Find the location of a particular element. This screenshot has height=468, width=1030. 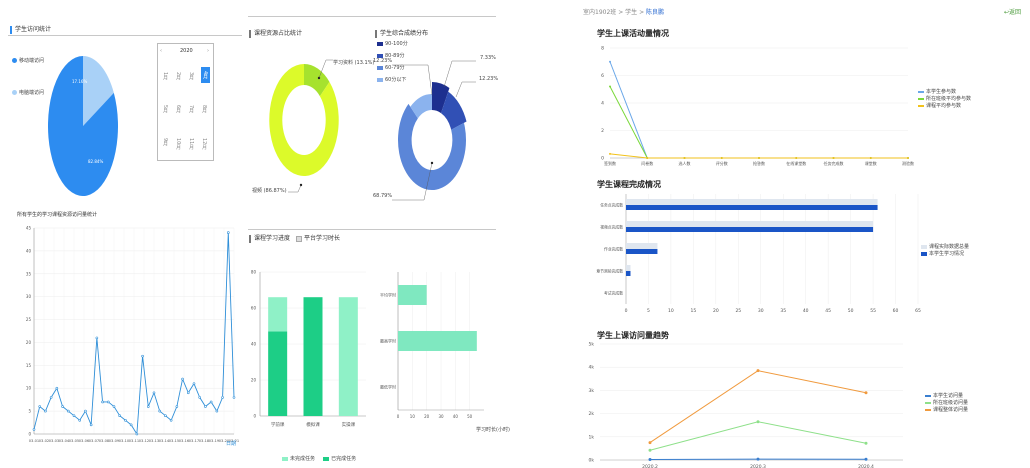

legend-item: 本学生访问量 is located at coordinates (946, 395).